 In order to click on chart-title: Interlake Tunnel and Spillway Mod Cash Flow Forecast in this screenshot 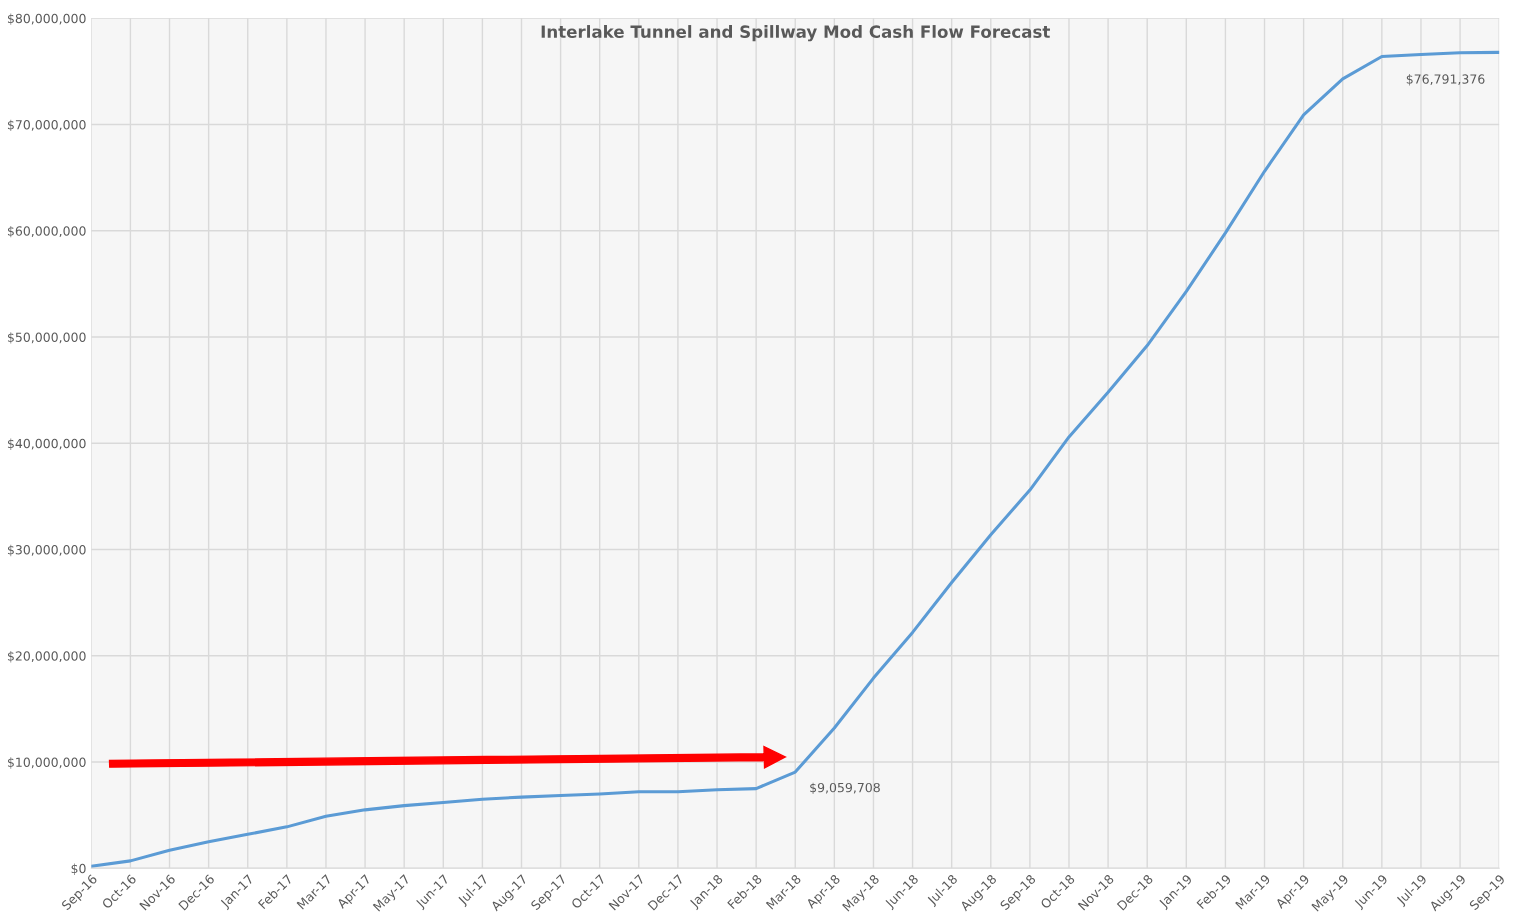, I will do `click(795, 33)`.